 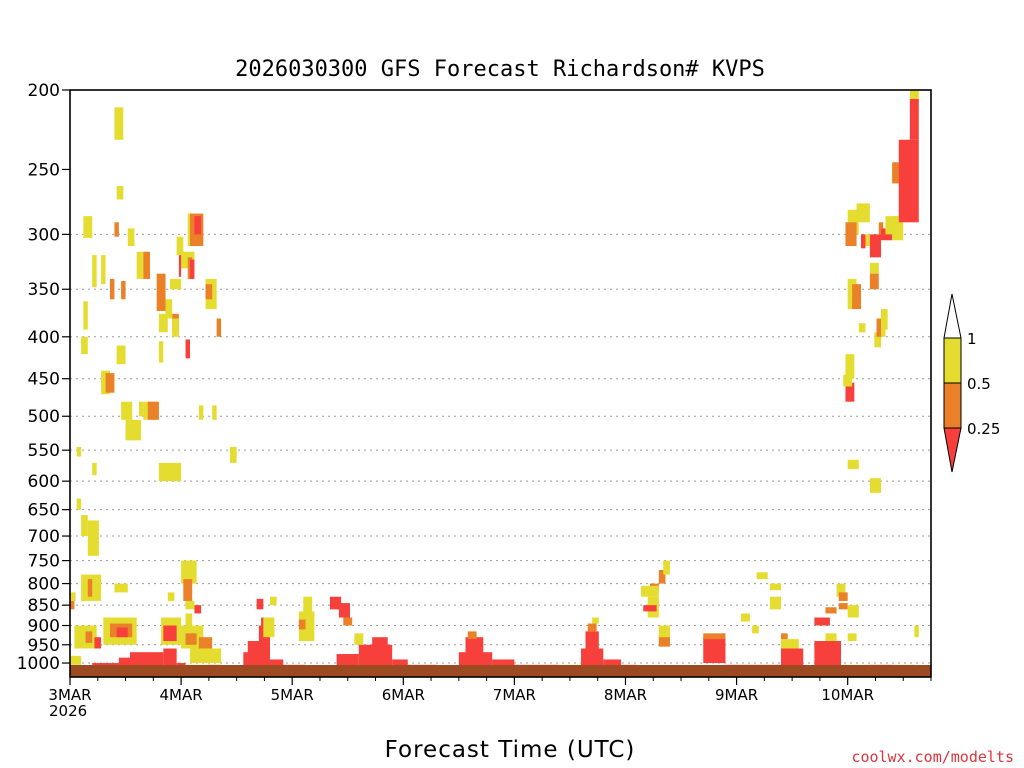 What do you see at coordinates (68, 711) in the screenshot?
I see `x-axis-start-year: 2026` at bounding box center [68, 711].